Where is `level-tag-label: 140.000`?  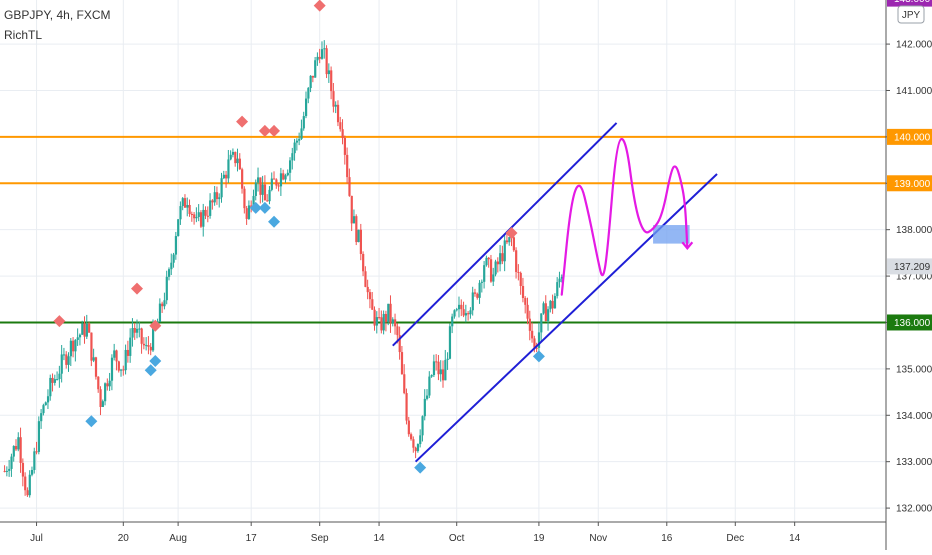 level-tag-label: 140.000 is located at coordinates (912, 137).